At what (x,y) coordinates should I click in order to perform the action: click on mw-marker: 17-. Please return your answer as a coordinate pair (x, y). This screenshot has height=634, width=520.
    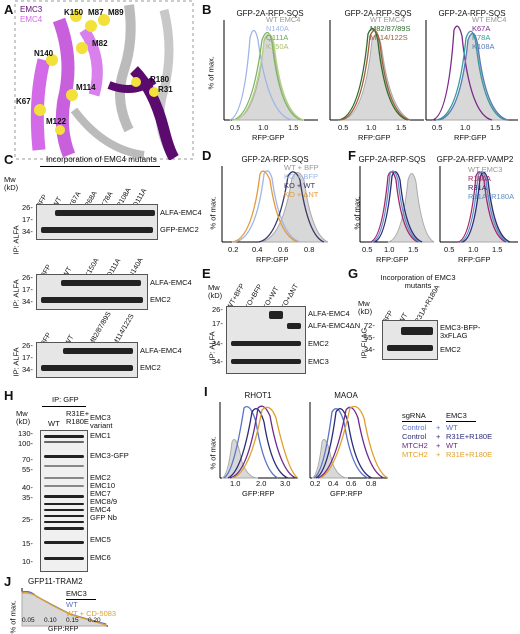
    Looking at the image, I should click on (27, 357).